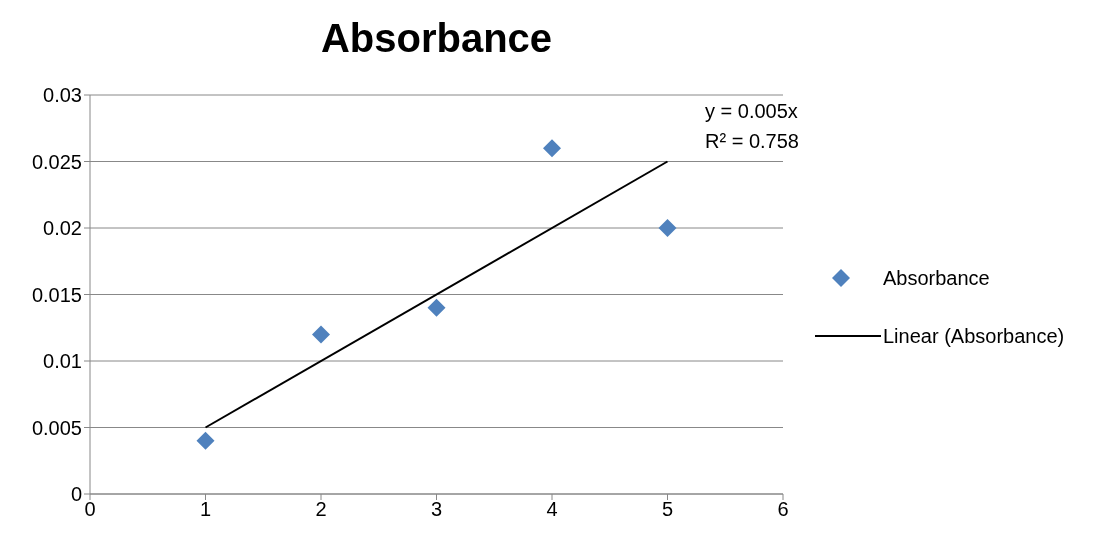 The width and height of the screenshot is (1112, 542). What do you see at coordinates (552, 509) in the screenshot?
I see `x-tick-label: 4` at bounding box center [552, 509].